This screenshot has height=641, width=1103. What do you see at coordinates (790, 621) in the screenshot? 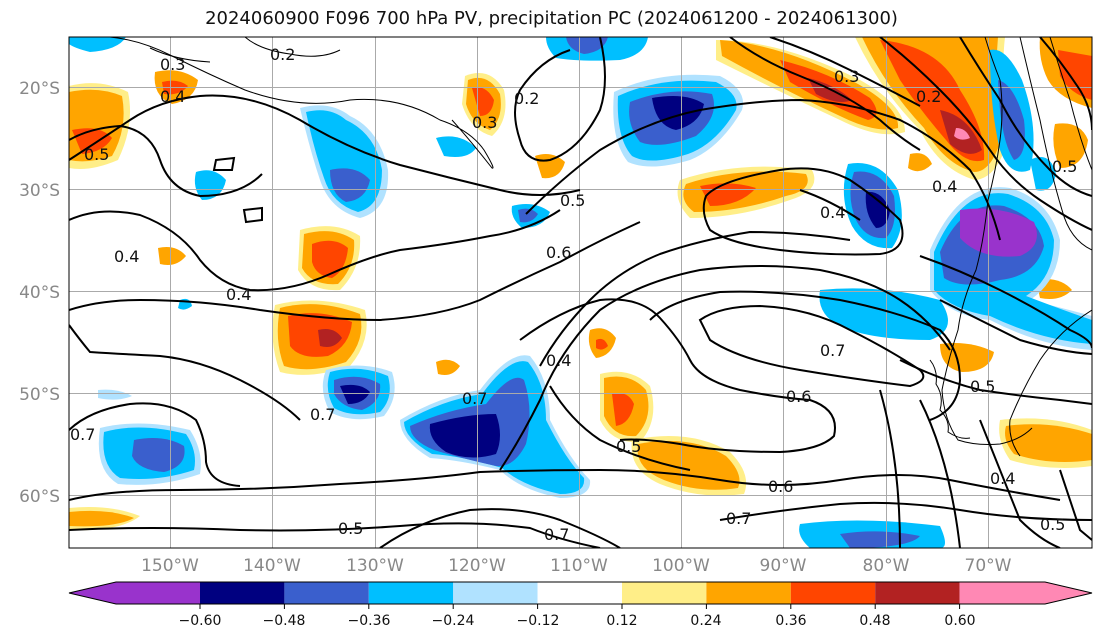
I see `colorbar-tick-label: 0.36` at bounding box center [790, 621].